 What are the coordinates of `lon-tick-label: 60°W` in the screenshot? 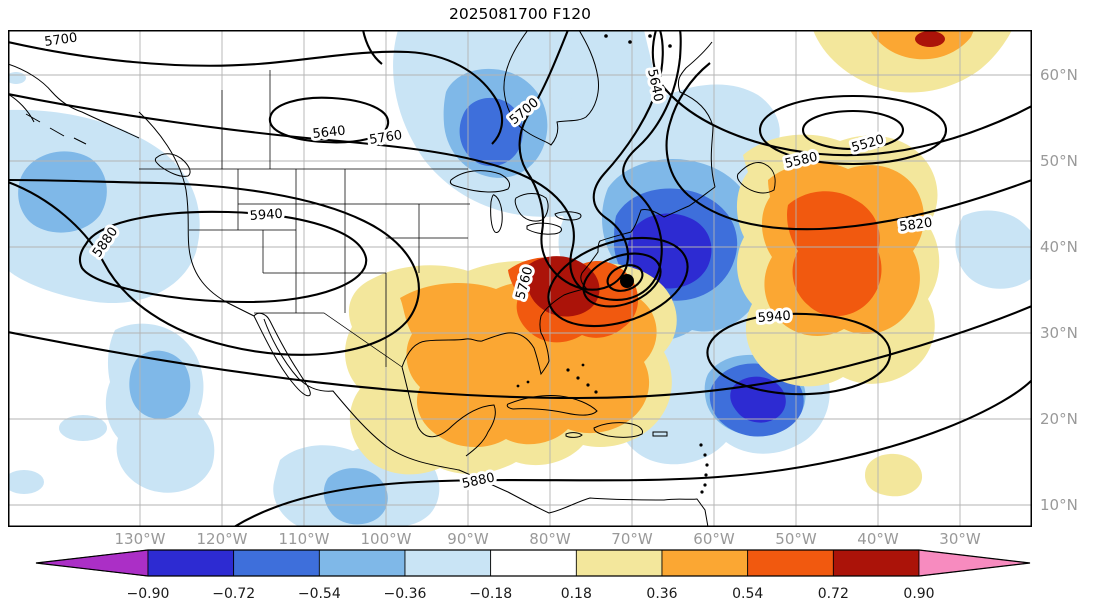 It's located at (714, 539).